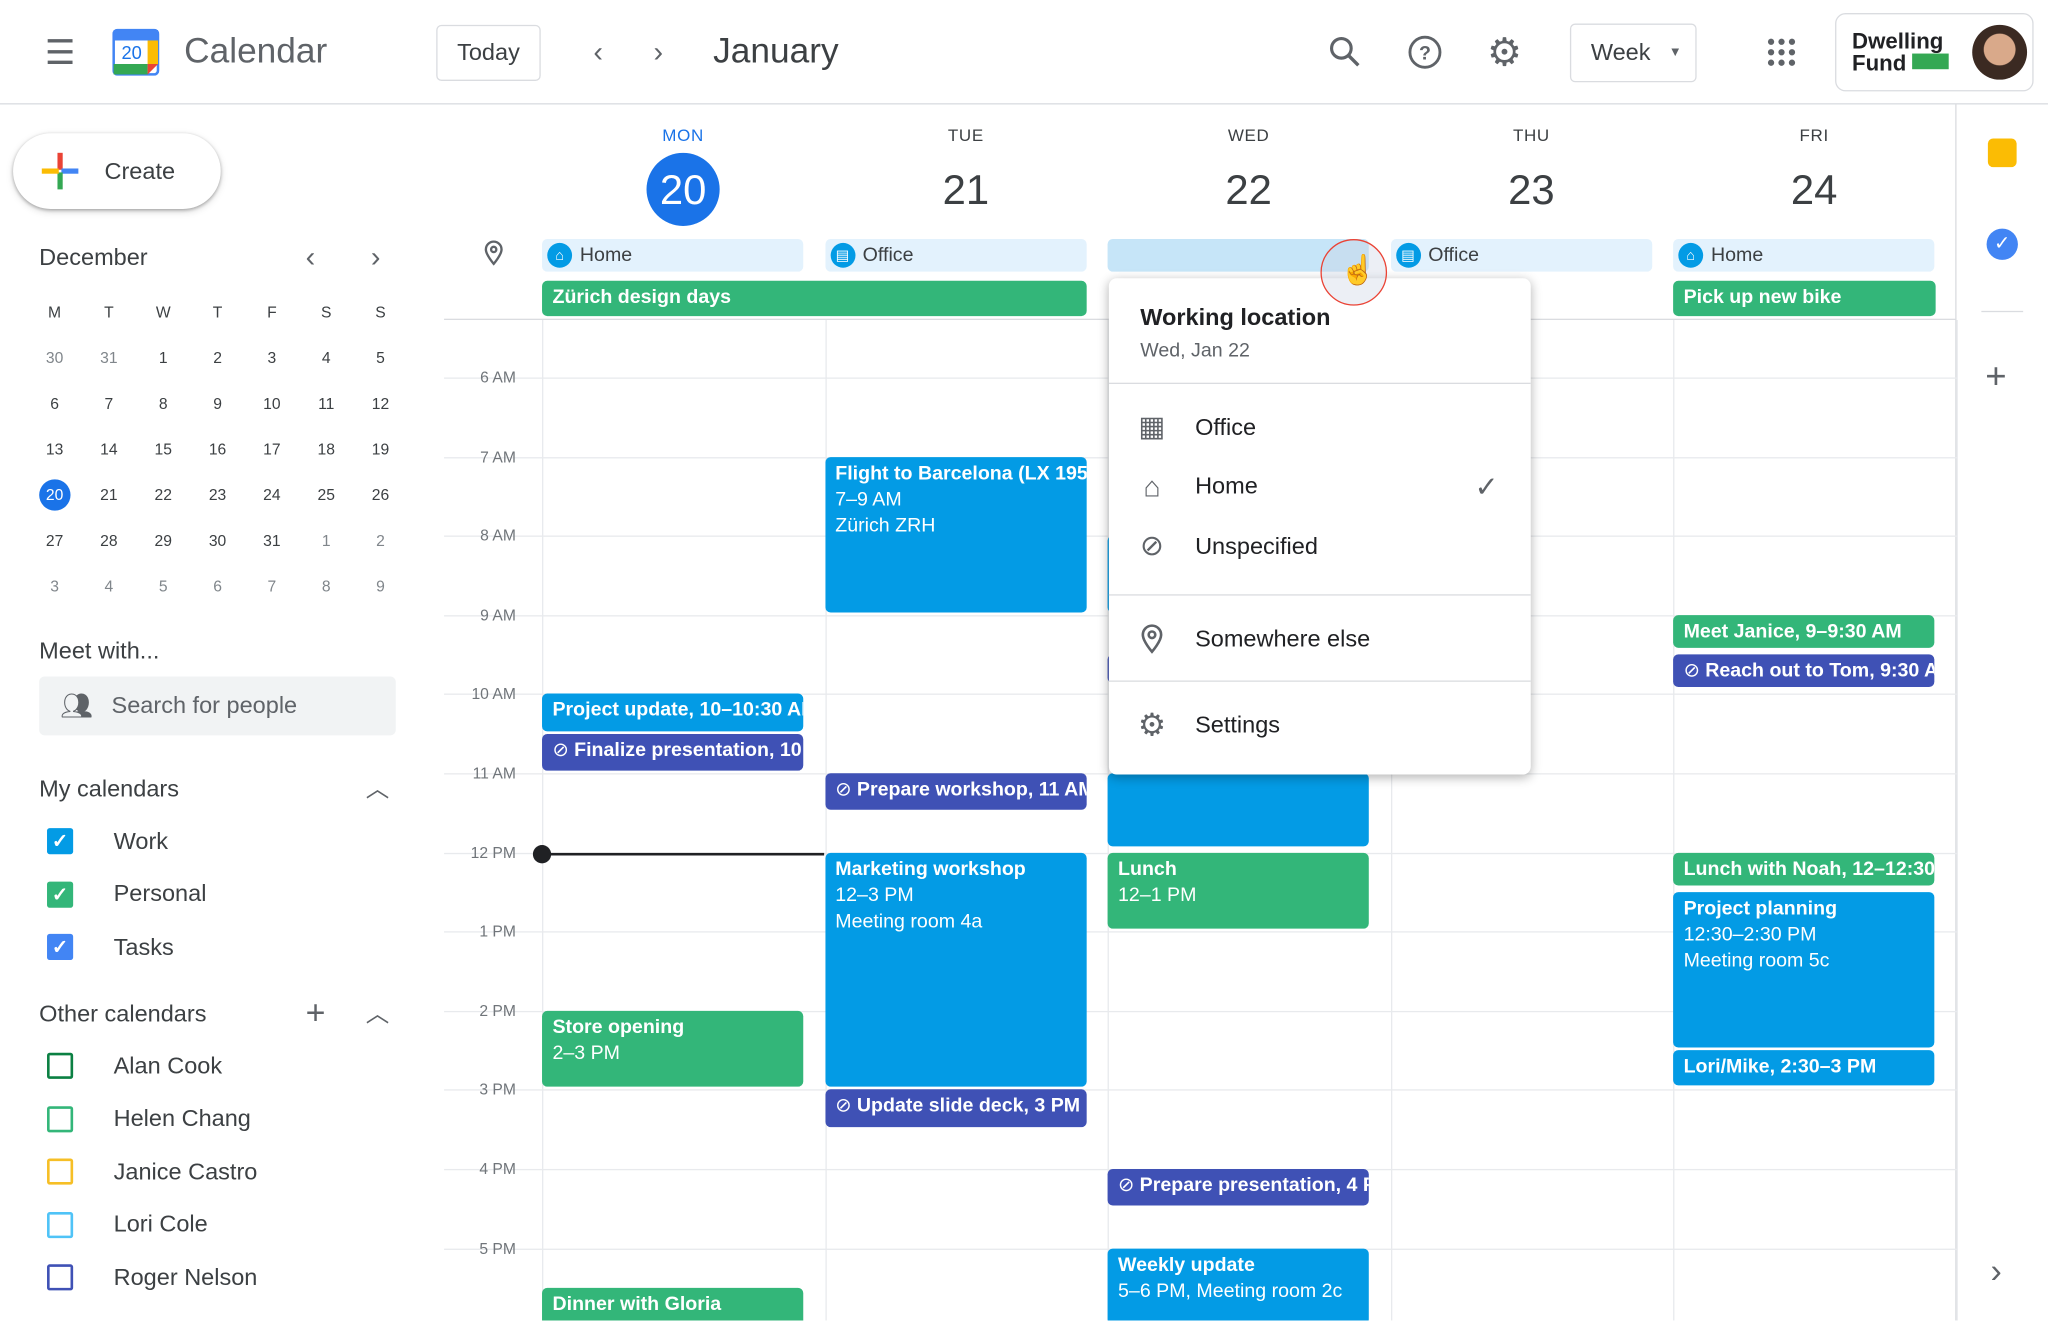 This screenshot has width=2048, height=1321. Describe the element at coordinates (1505, 52) in the screenshot. I see `settings-gear-icon: ⚙` at that location.